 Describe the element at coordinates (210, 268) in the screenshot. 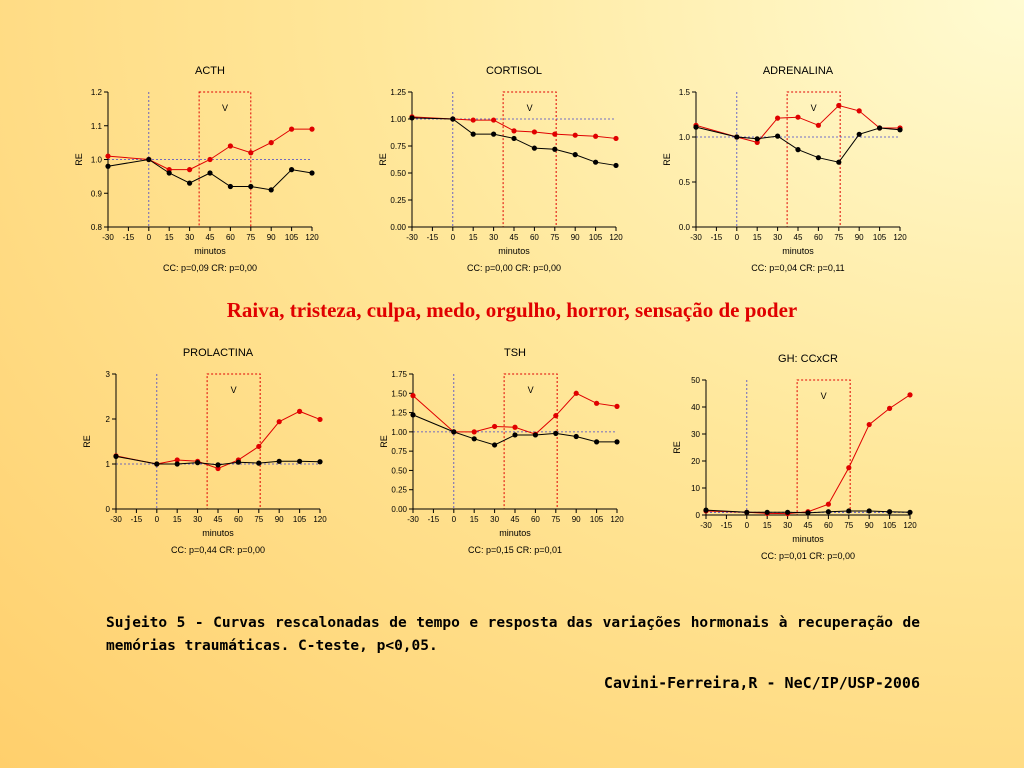

I see `stats-label: CC: p=0,09 CR: p=0,00` at that location.